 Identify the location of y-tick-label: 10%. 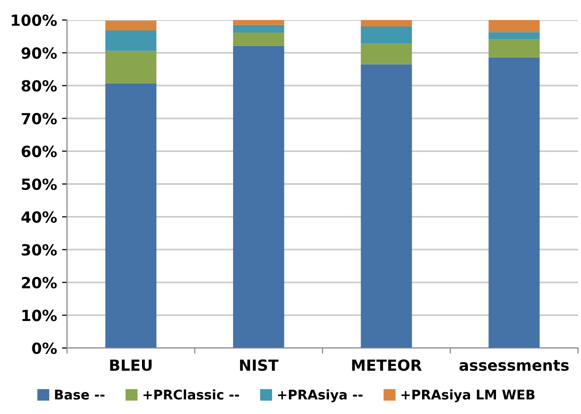
(39, 316).